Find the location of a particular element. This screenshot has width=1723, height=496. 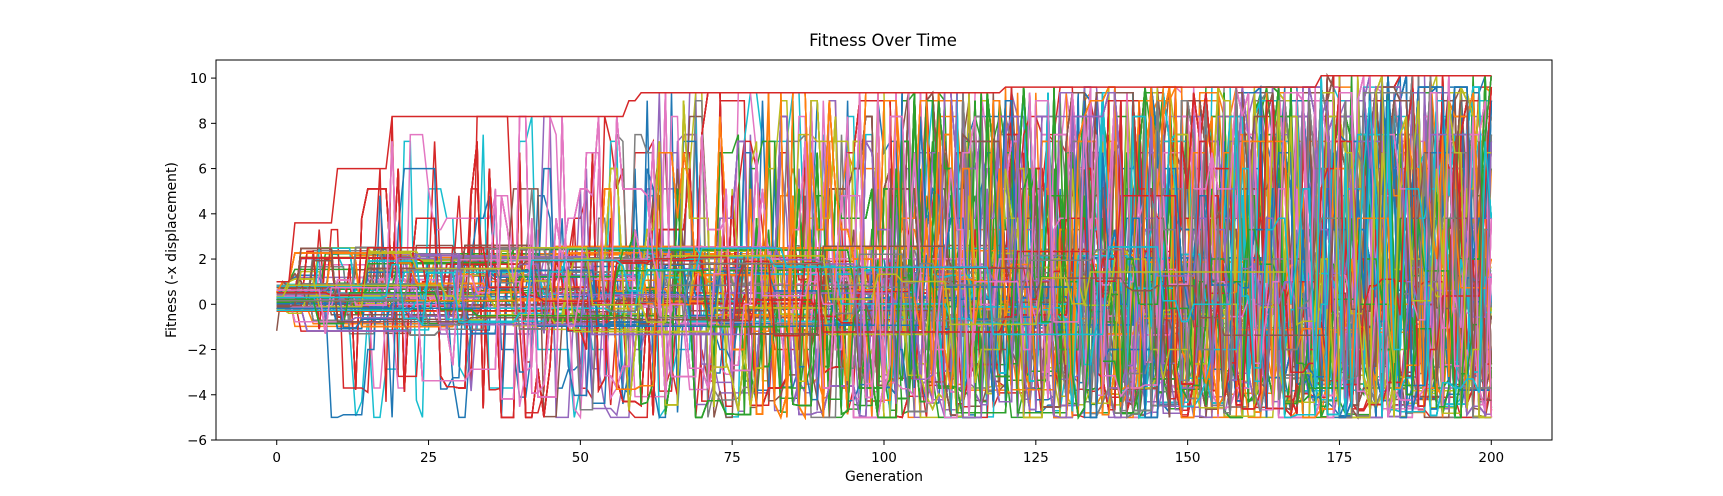

y-tick-label: 10 is located at coordinates (198, 79).